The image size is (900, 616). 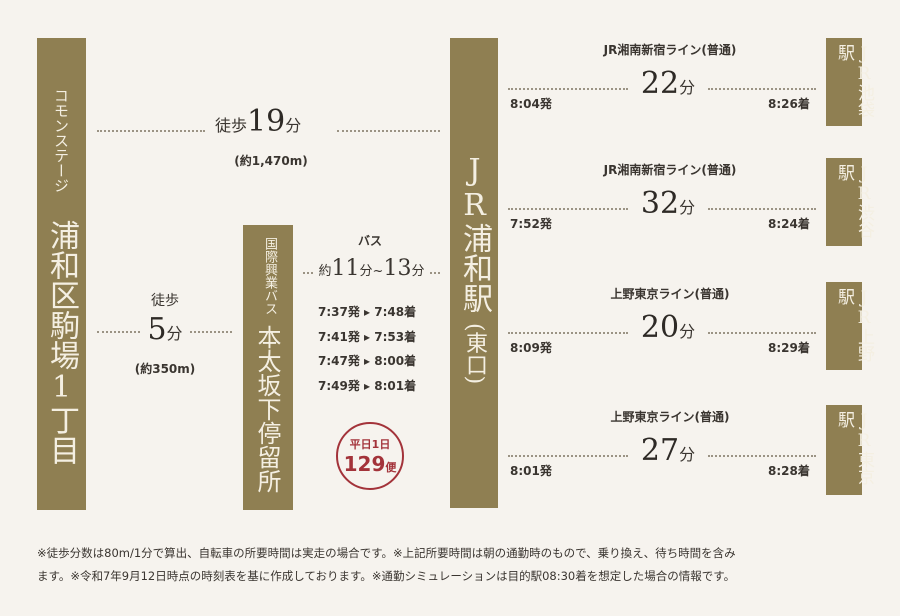 I want to click on origin-box: コモンステージ 浦和区駒場1丁目, so click(x=61, y=274).